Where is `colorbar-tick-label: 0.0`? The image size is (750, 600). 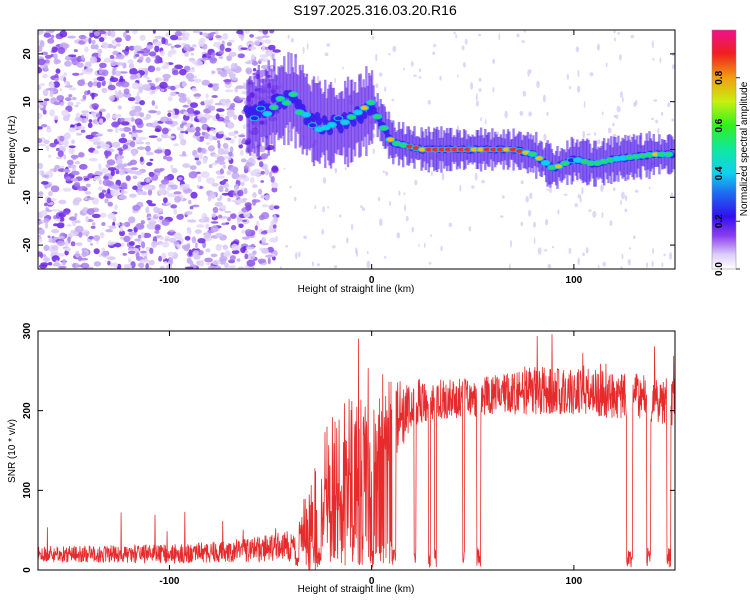
colorbar-tick-label: 0.0 is located at coordinates (719, 269).